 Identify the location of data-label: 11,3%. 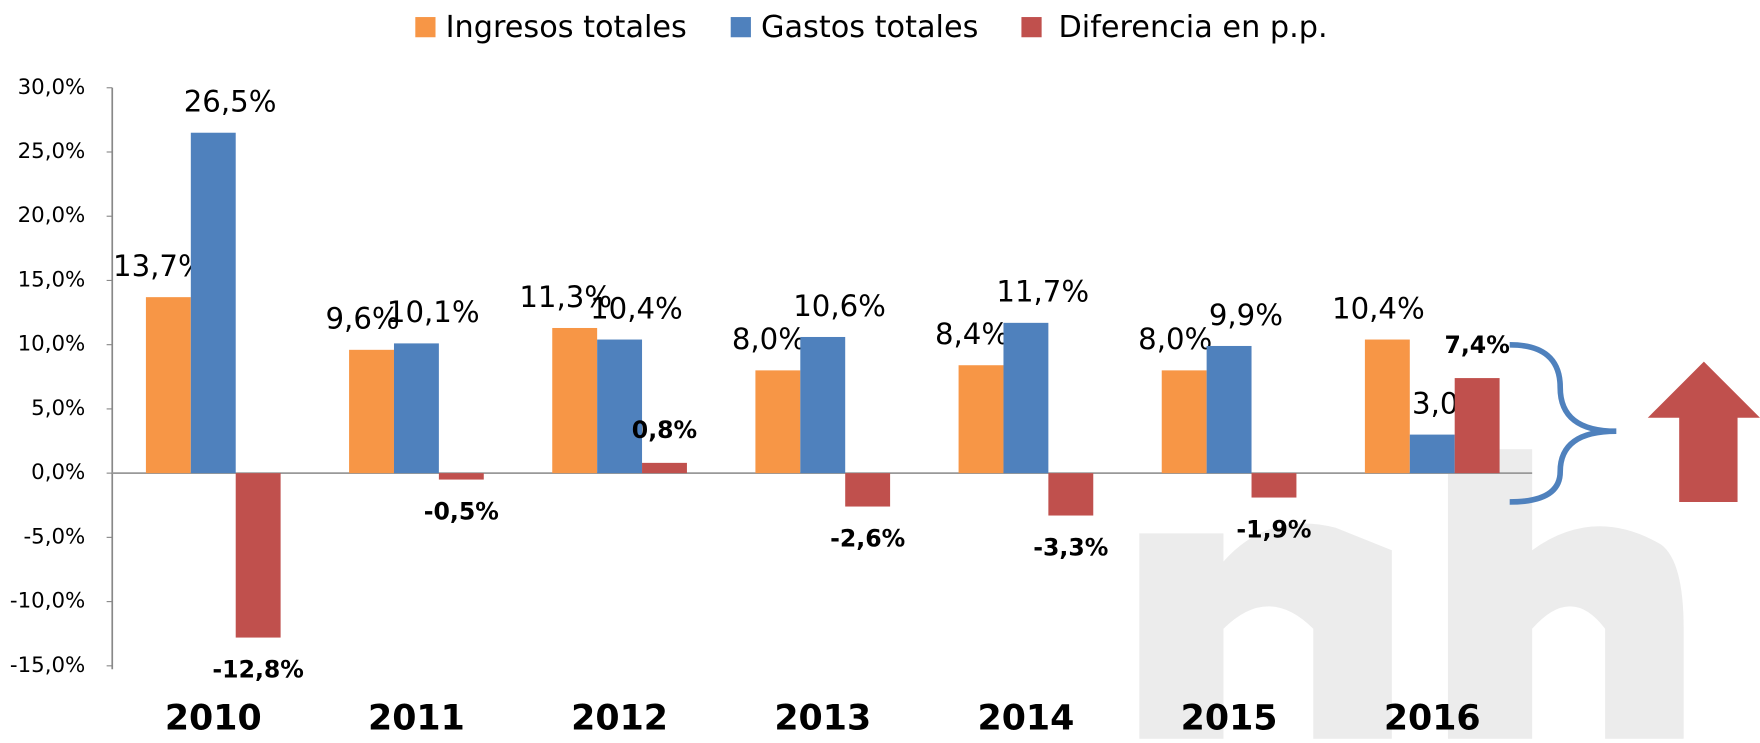
(565, 297).